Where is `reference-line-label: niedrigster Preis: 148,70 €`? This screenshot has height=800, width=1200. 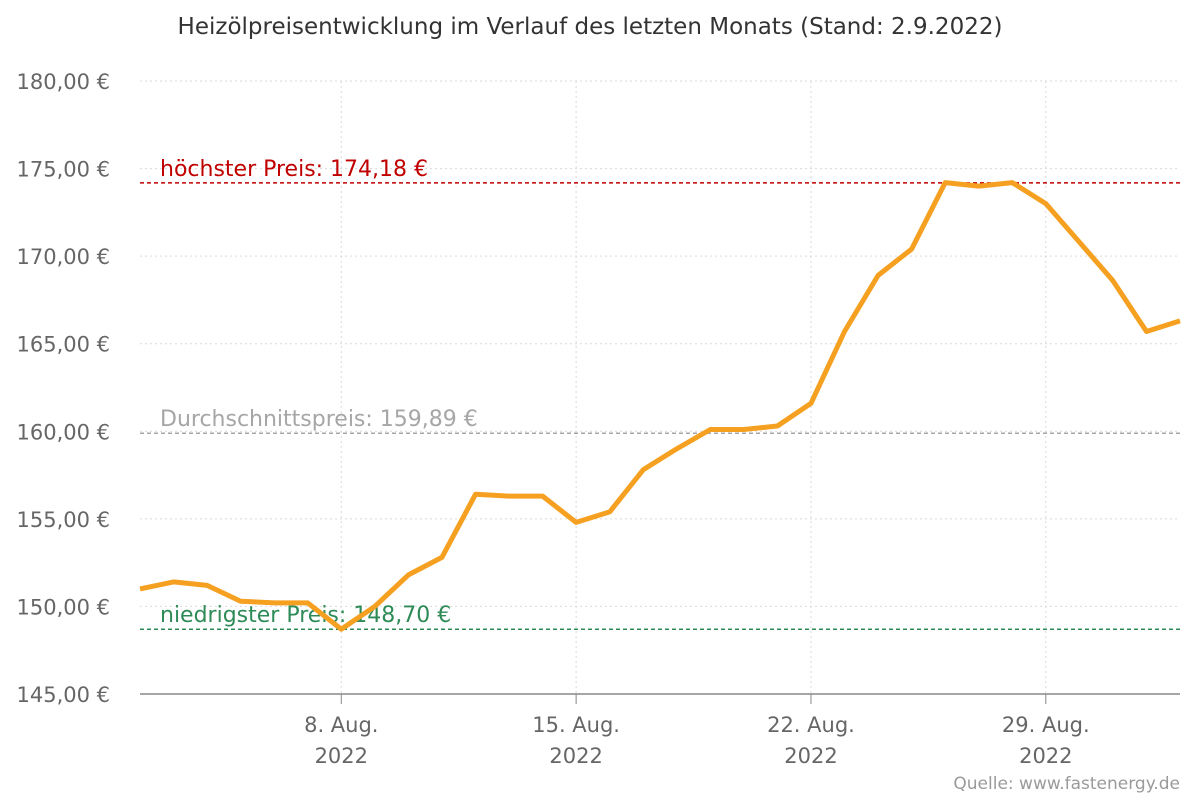
reference-line-label: niedrigster Preis: 148,70 € is located at coordinates (305, 615).